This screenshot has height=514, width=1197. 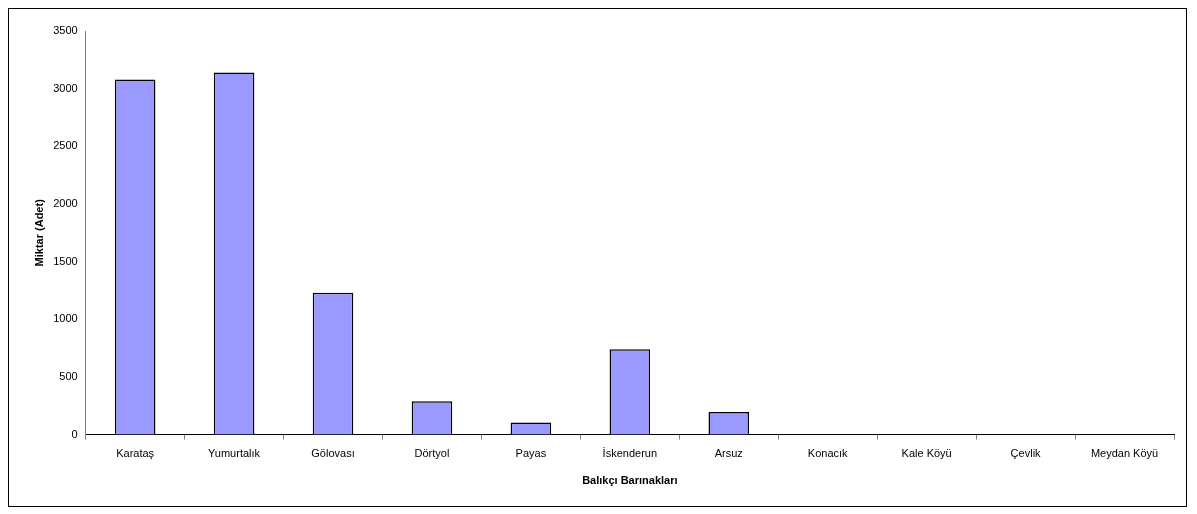 I want to click on y-tick-label: 500, so click(x=68, y=375).